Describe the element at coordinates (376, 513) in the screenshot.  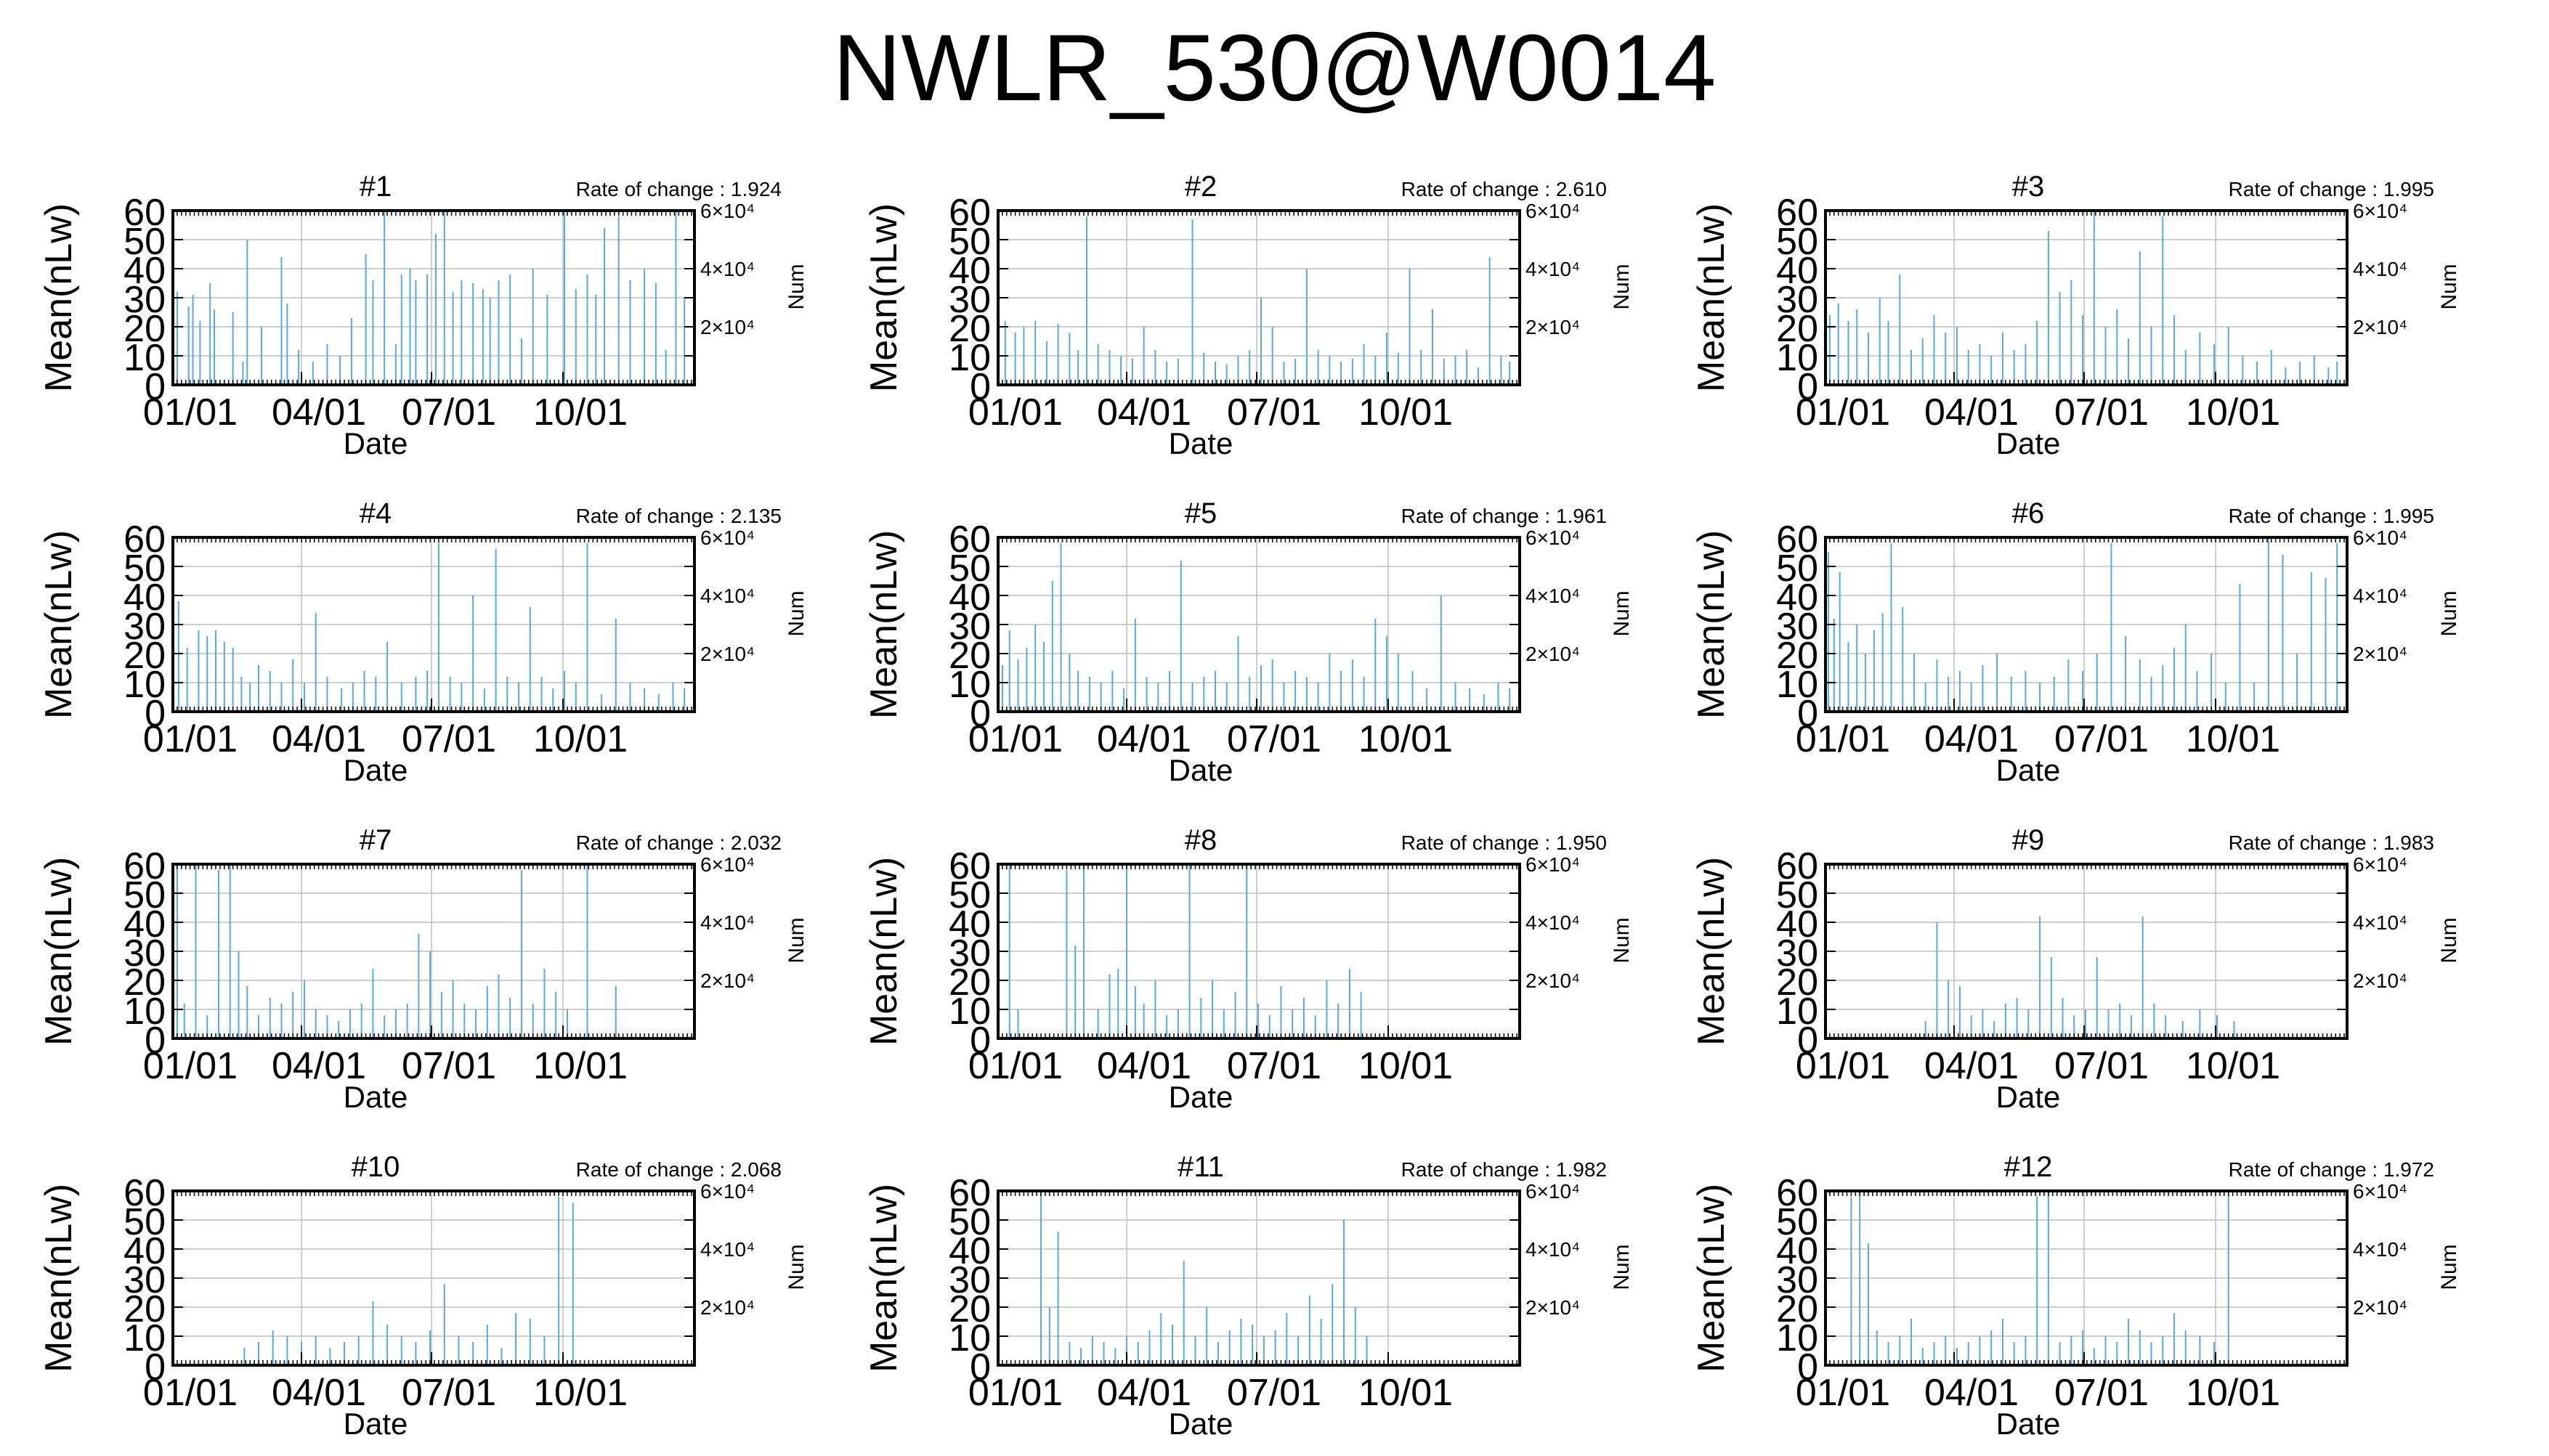
I see `panel-title: #4` at that location.